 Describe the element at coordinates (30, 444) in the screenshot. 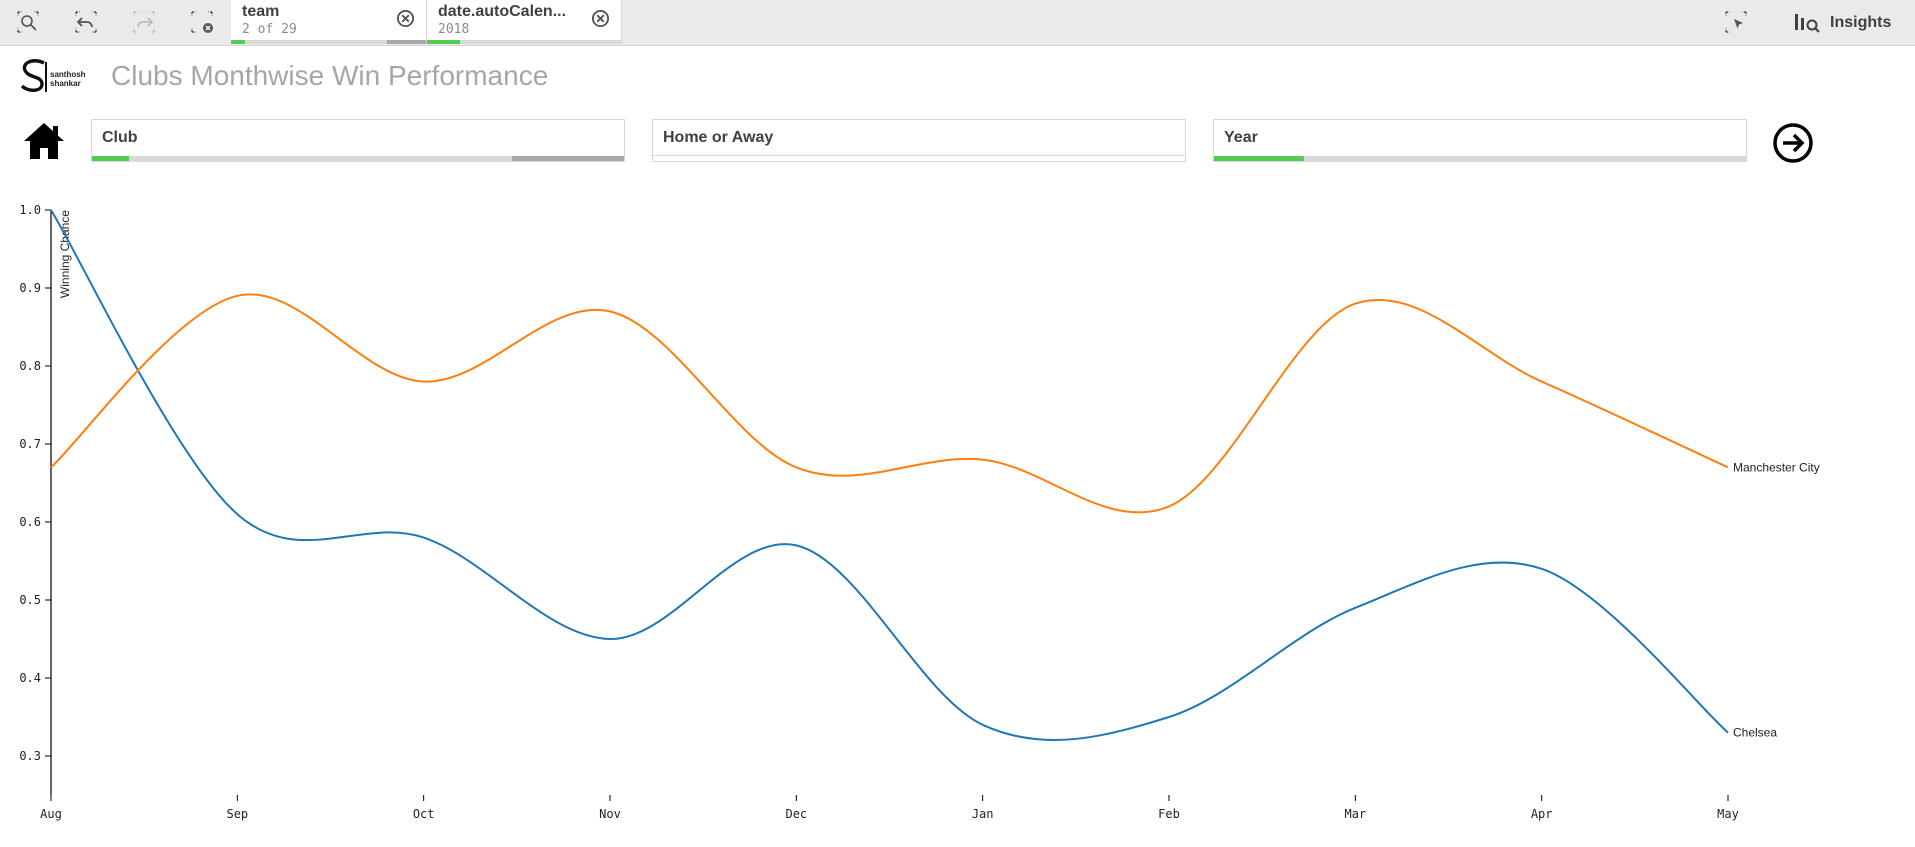

I see `y-tick-label: 0.7` at that location.